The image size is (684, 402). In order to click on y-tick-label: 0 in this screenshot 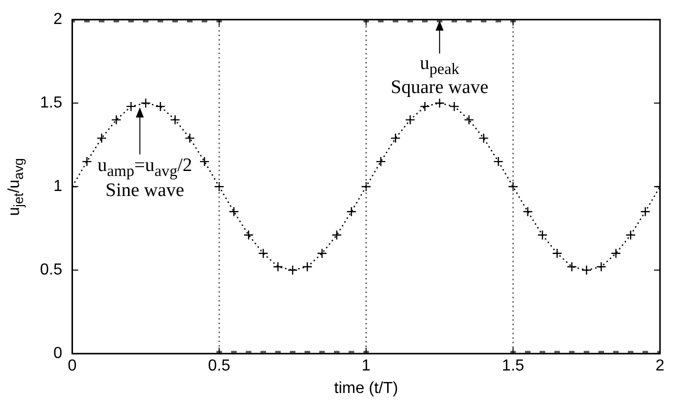, I will do `click(57, 353)`.